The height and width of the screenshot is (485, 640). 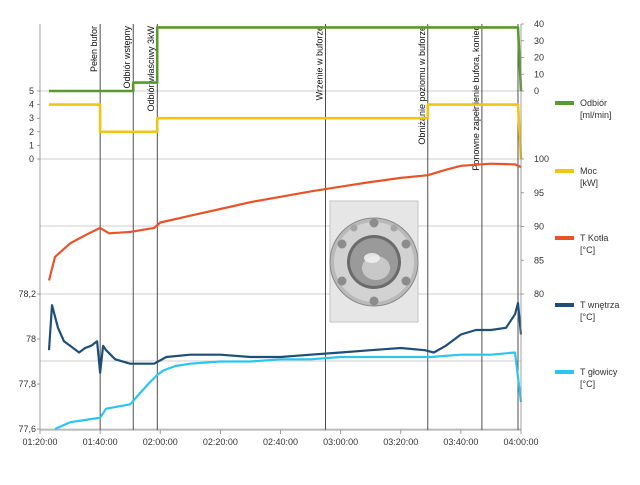 What do you see at coordinates (596, 115) in the screenshot?
I see `legend-unit-0: [ml/min]` at bounding box center [596, 115].